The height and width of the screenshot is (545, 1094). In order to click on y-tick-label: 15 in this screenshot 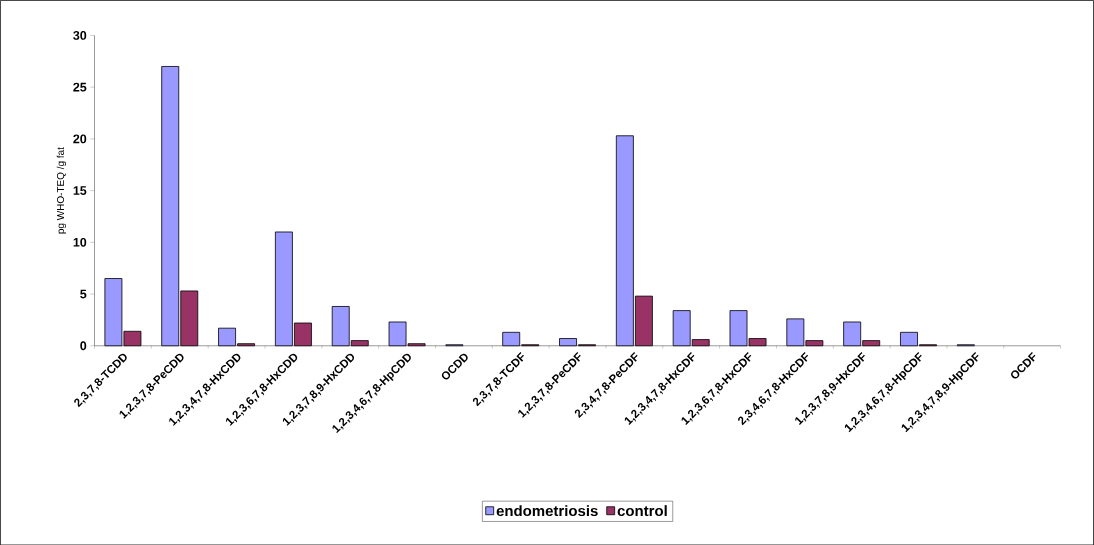, I will do `click(80, 190)`.